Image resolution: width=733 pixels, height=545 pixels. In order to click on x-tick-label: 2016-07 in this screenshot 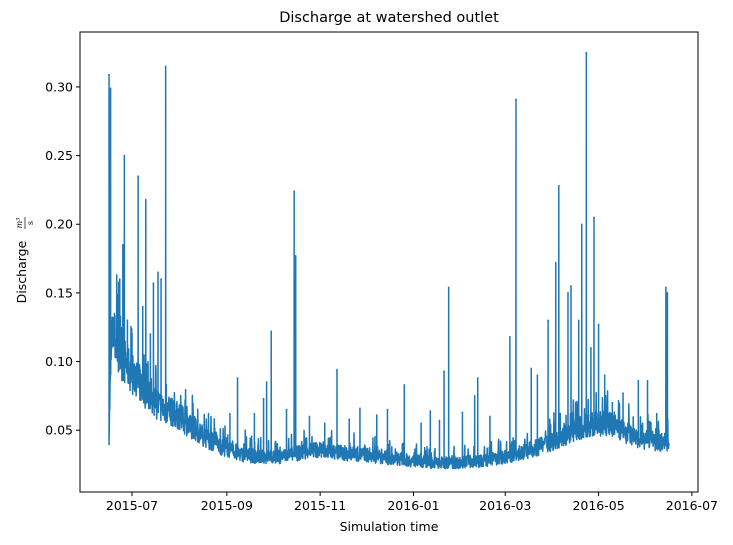, I will do `click(692, 505)`.